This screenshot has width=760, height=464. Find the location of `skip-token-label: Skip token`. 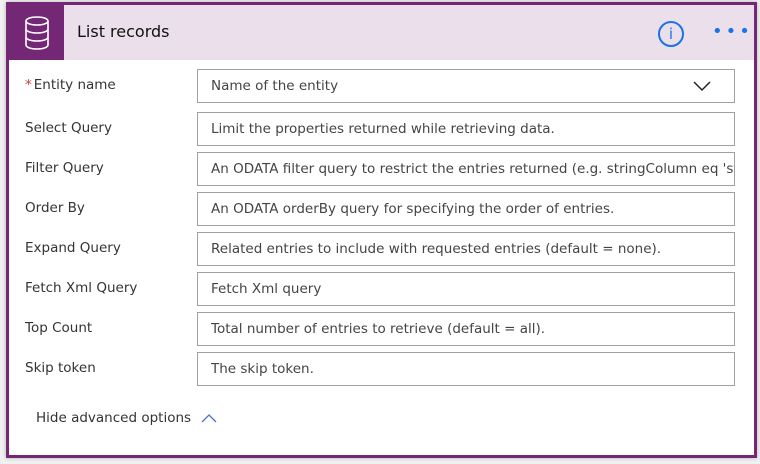

skip-token-label: Skip token is located at coordinates (60, 368).